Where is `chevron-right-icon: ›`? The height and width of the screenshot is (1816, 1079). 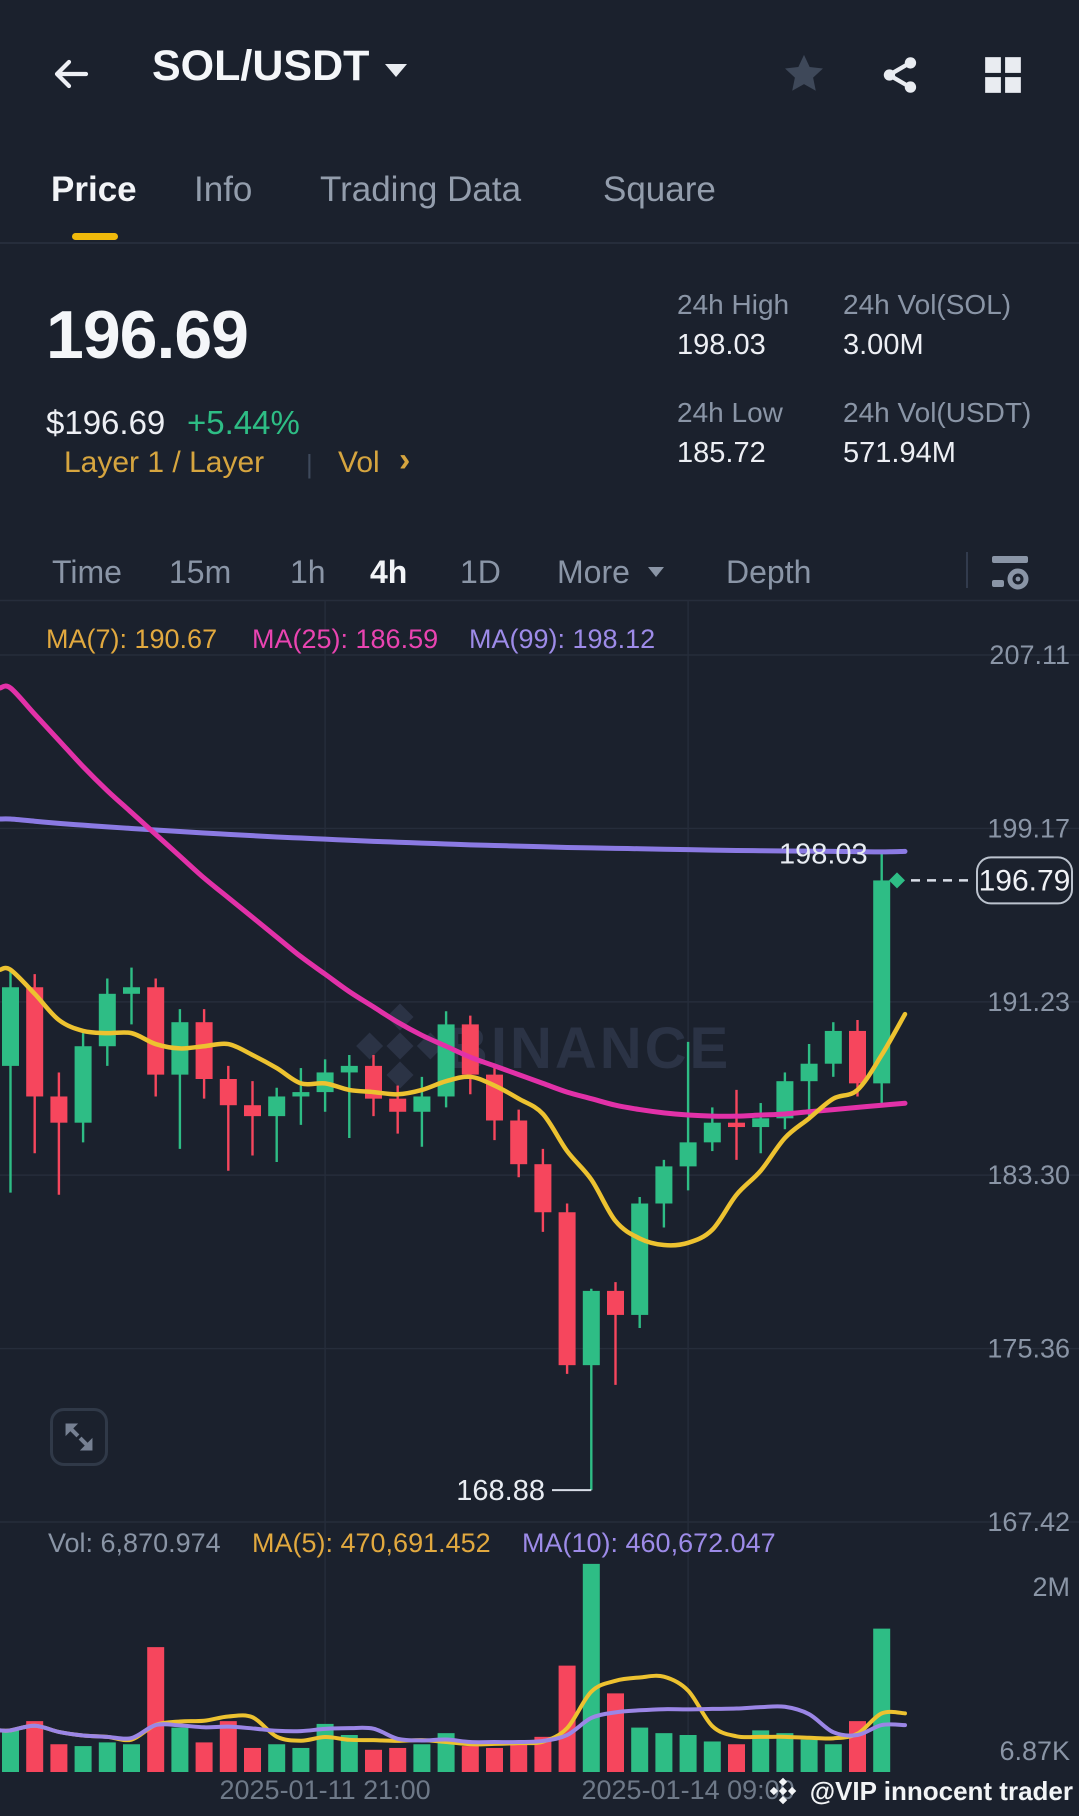
chevron-right-icon: › is located at coordinates (405, 460).